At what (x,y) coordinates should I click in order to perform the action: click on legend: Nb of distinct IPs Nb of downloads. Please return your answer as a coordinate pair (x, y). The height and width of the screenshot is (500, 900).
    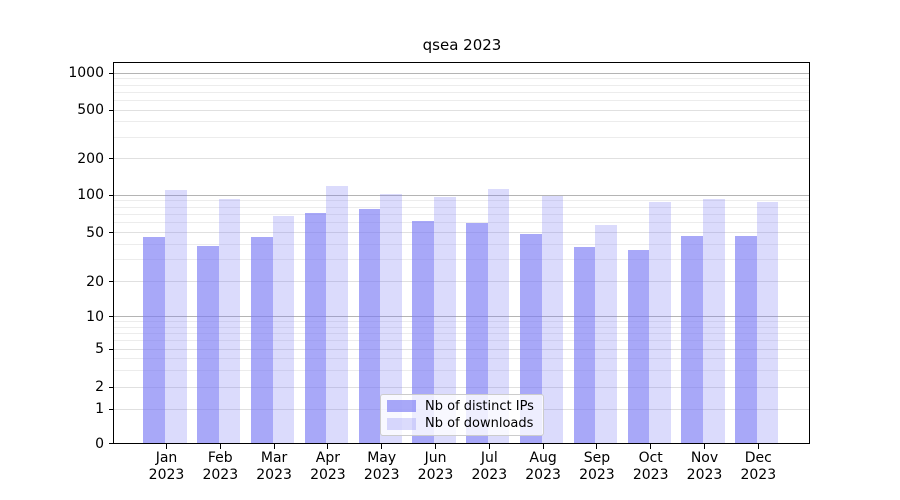
    Looking at the image, I should click on (462, 415).